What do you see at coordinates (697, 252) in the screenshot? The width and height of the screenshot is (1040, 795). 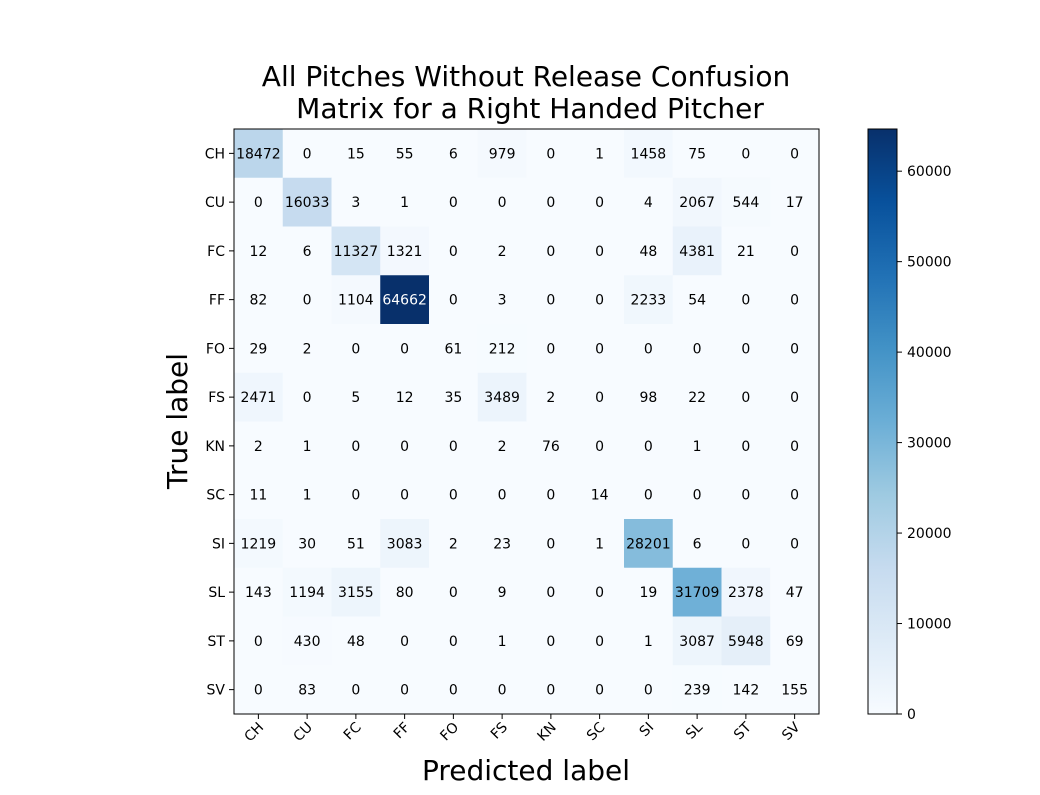 I see `cell-value-label: 4381` at bounding box center [697, 252].